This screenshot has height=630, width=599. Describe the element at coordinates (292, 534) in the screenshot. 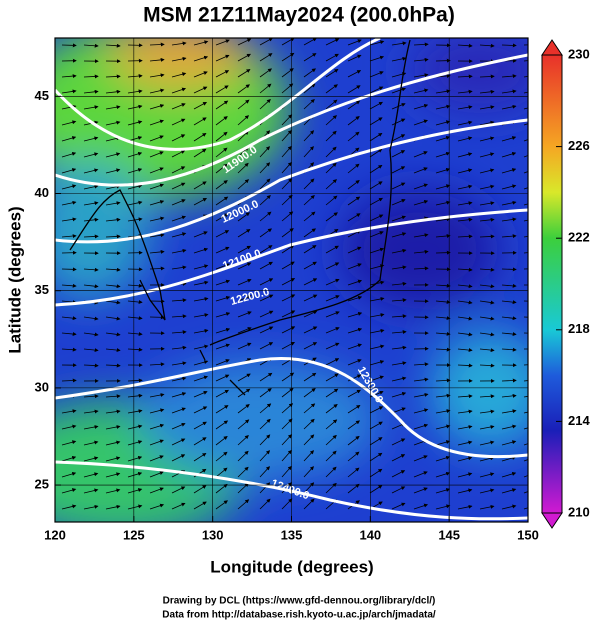

I see `x-tick-label: 135` at that location.